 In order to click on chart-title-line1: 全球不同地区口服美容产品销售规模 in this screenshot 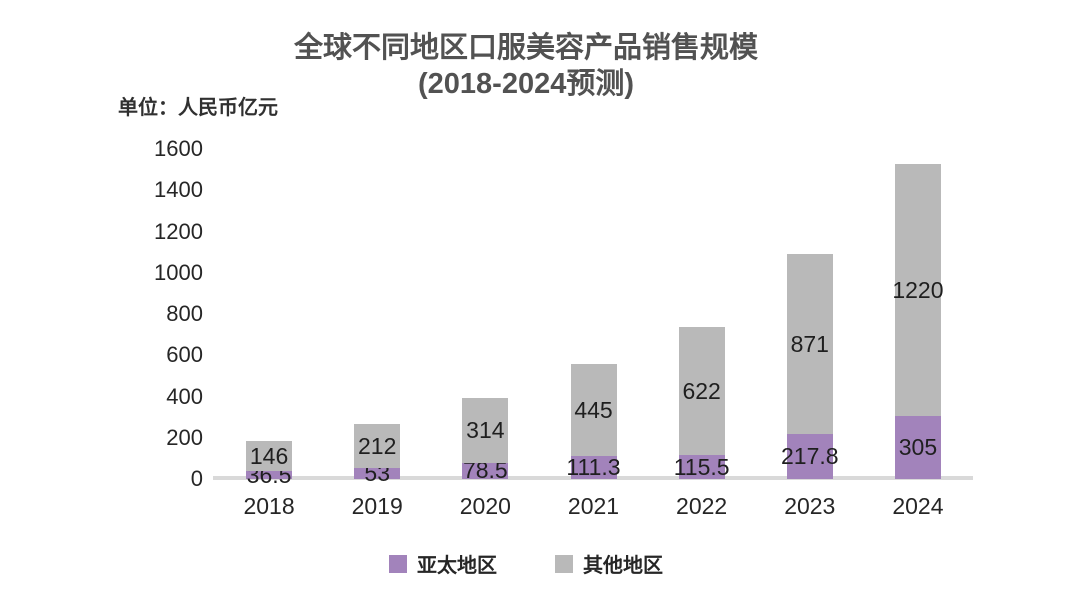, I will do `click(525, 48)`.